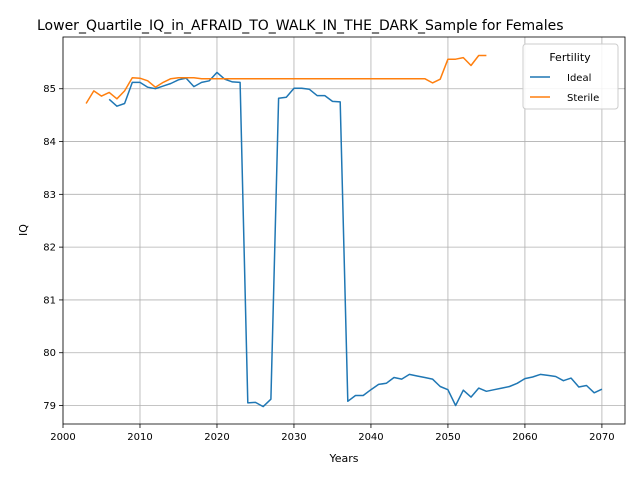 The image size is (640, 480). I want to click on y-tick-label: 85, so click(49, 89).